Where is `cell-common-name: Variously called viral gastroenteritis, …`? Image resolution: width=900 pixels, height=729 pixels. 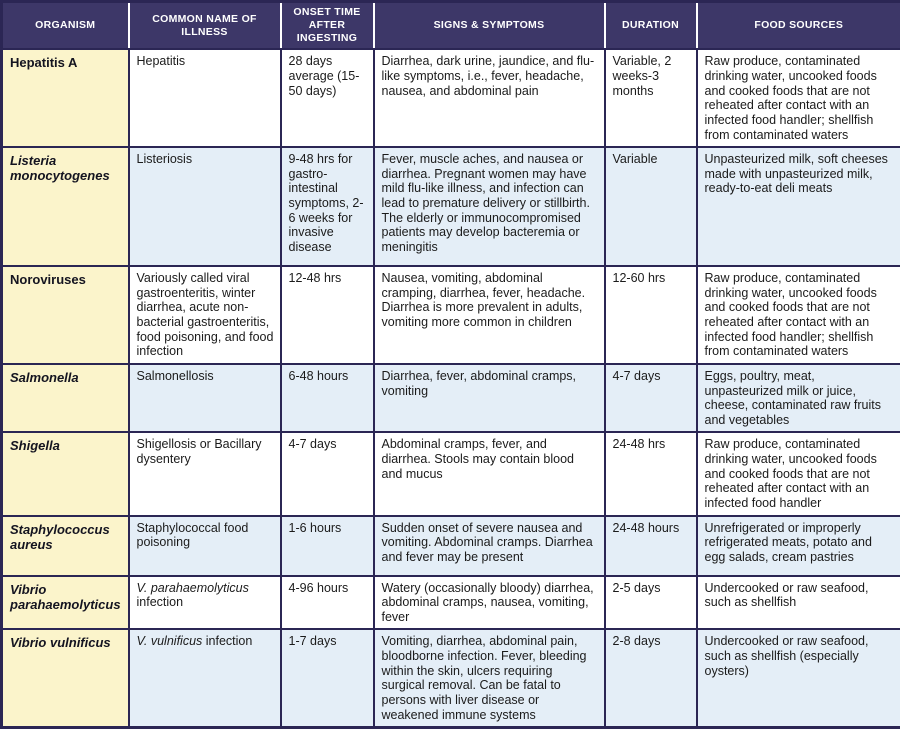 cell-common-name: Variously called viral gastroenteritis, … is located at coordinates (205, 315).